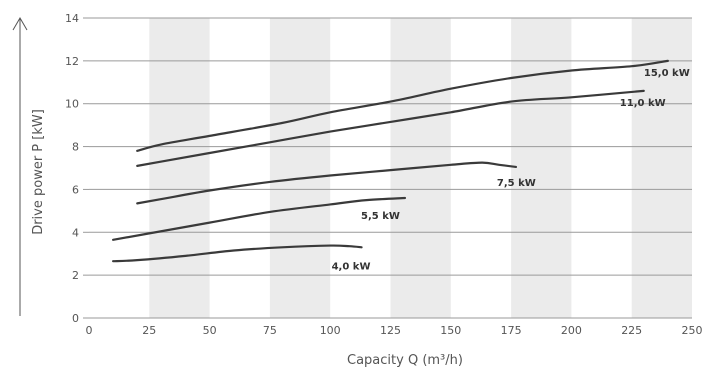  I want to click on x-tick-label: 250, so click(692, 330).